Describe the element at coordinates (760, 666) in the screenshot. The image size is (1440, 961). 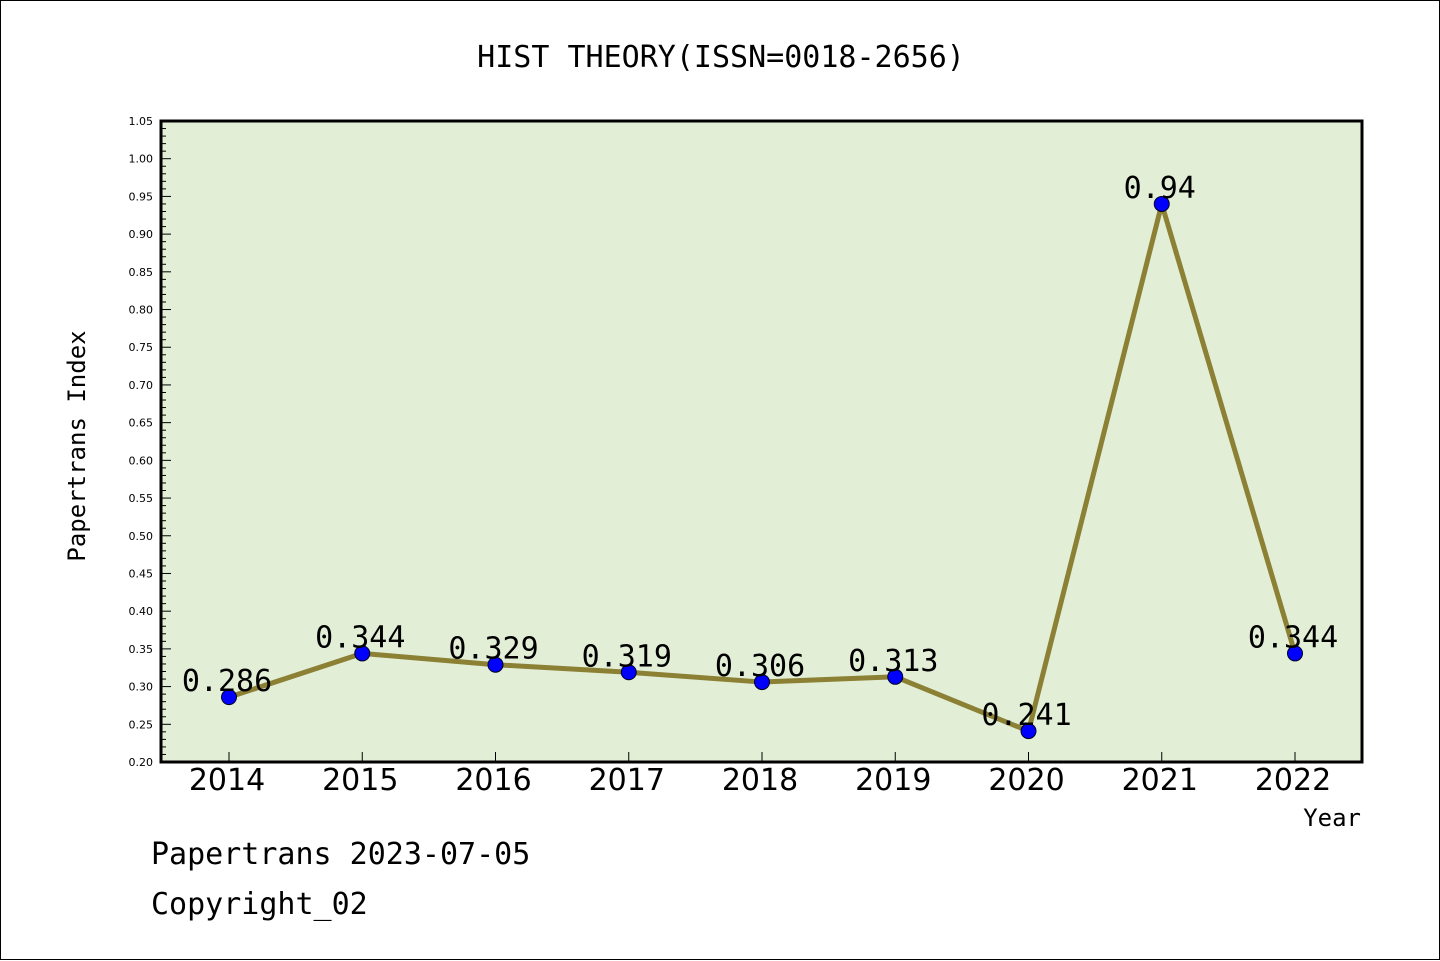
I see `data-label: 0.306` at that location.